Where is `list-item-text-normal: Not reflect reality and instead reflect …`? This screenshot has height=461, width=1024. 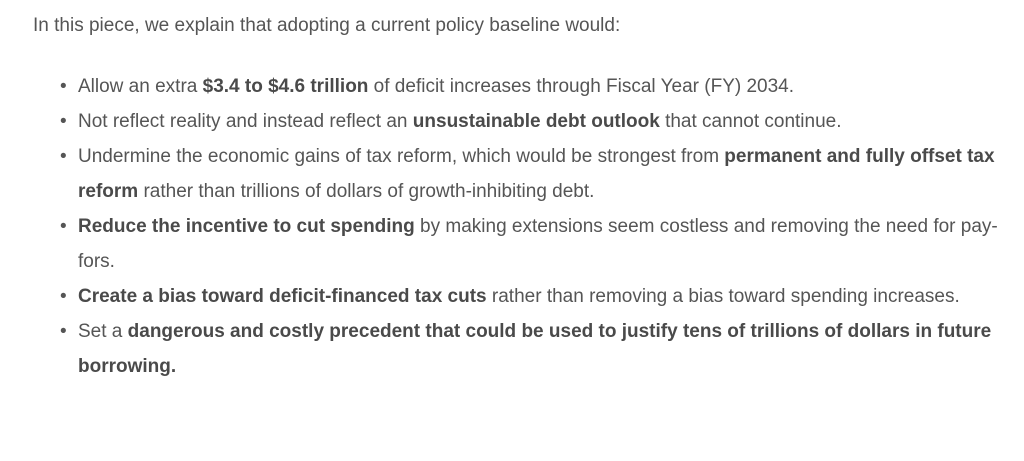 list-item-text-normal: Not reflect reality and instead reflect … is located at coordinates (245, 121).